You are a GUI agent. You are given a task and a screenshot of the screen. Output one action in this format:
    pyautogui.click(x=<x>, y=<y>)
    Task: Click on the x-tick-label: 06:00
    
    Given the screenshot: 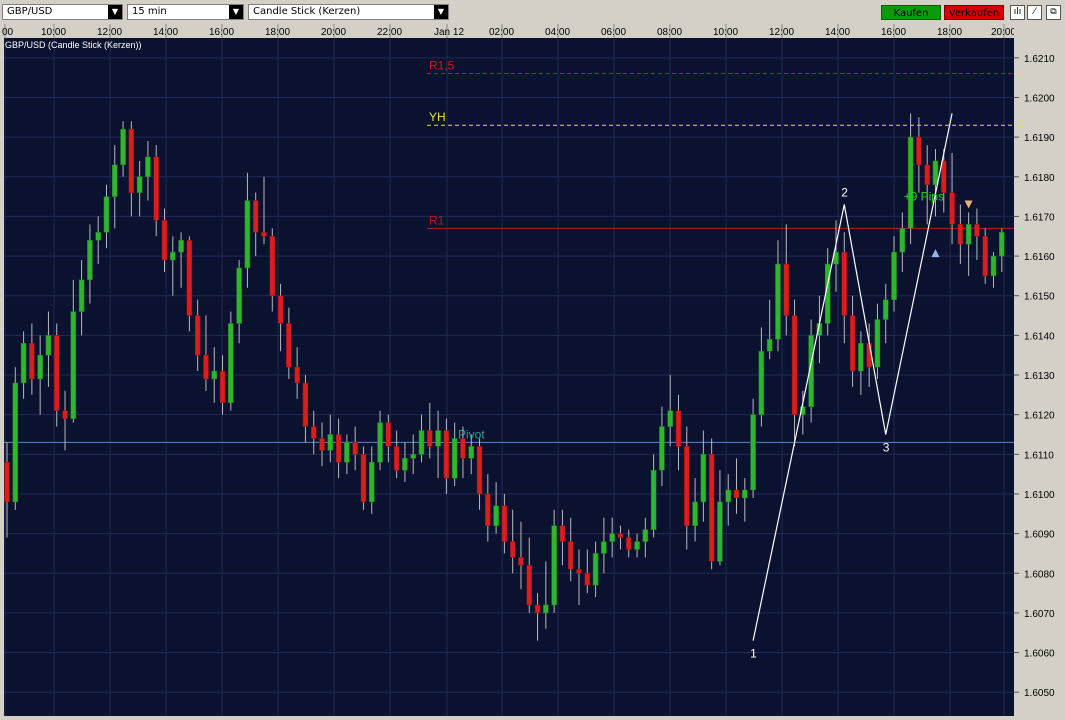 What is the action you would take?
    pyautogui.click(x=613, y=32)
    